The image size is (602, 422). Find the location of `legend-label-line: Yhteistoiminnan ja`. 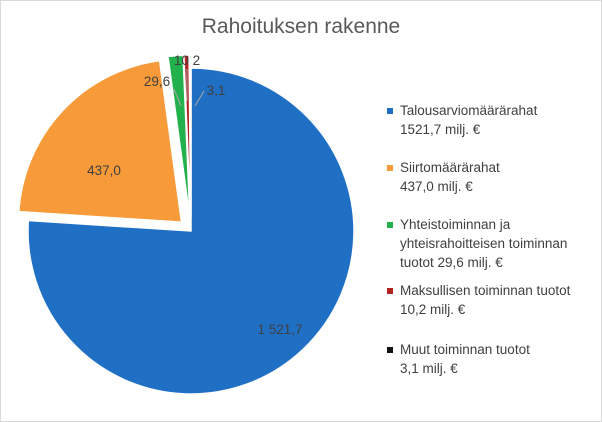

legend-label-line: Yhteistoiminnan ja is located at coordinates (455, 224).